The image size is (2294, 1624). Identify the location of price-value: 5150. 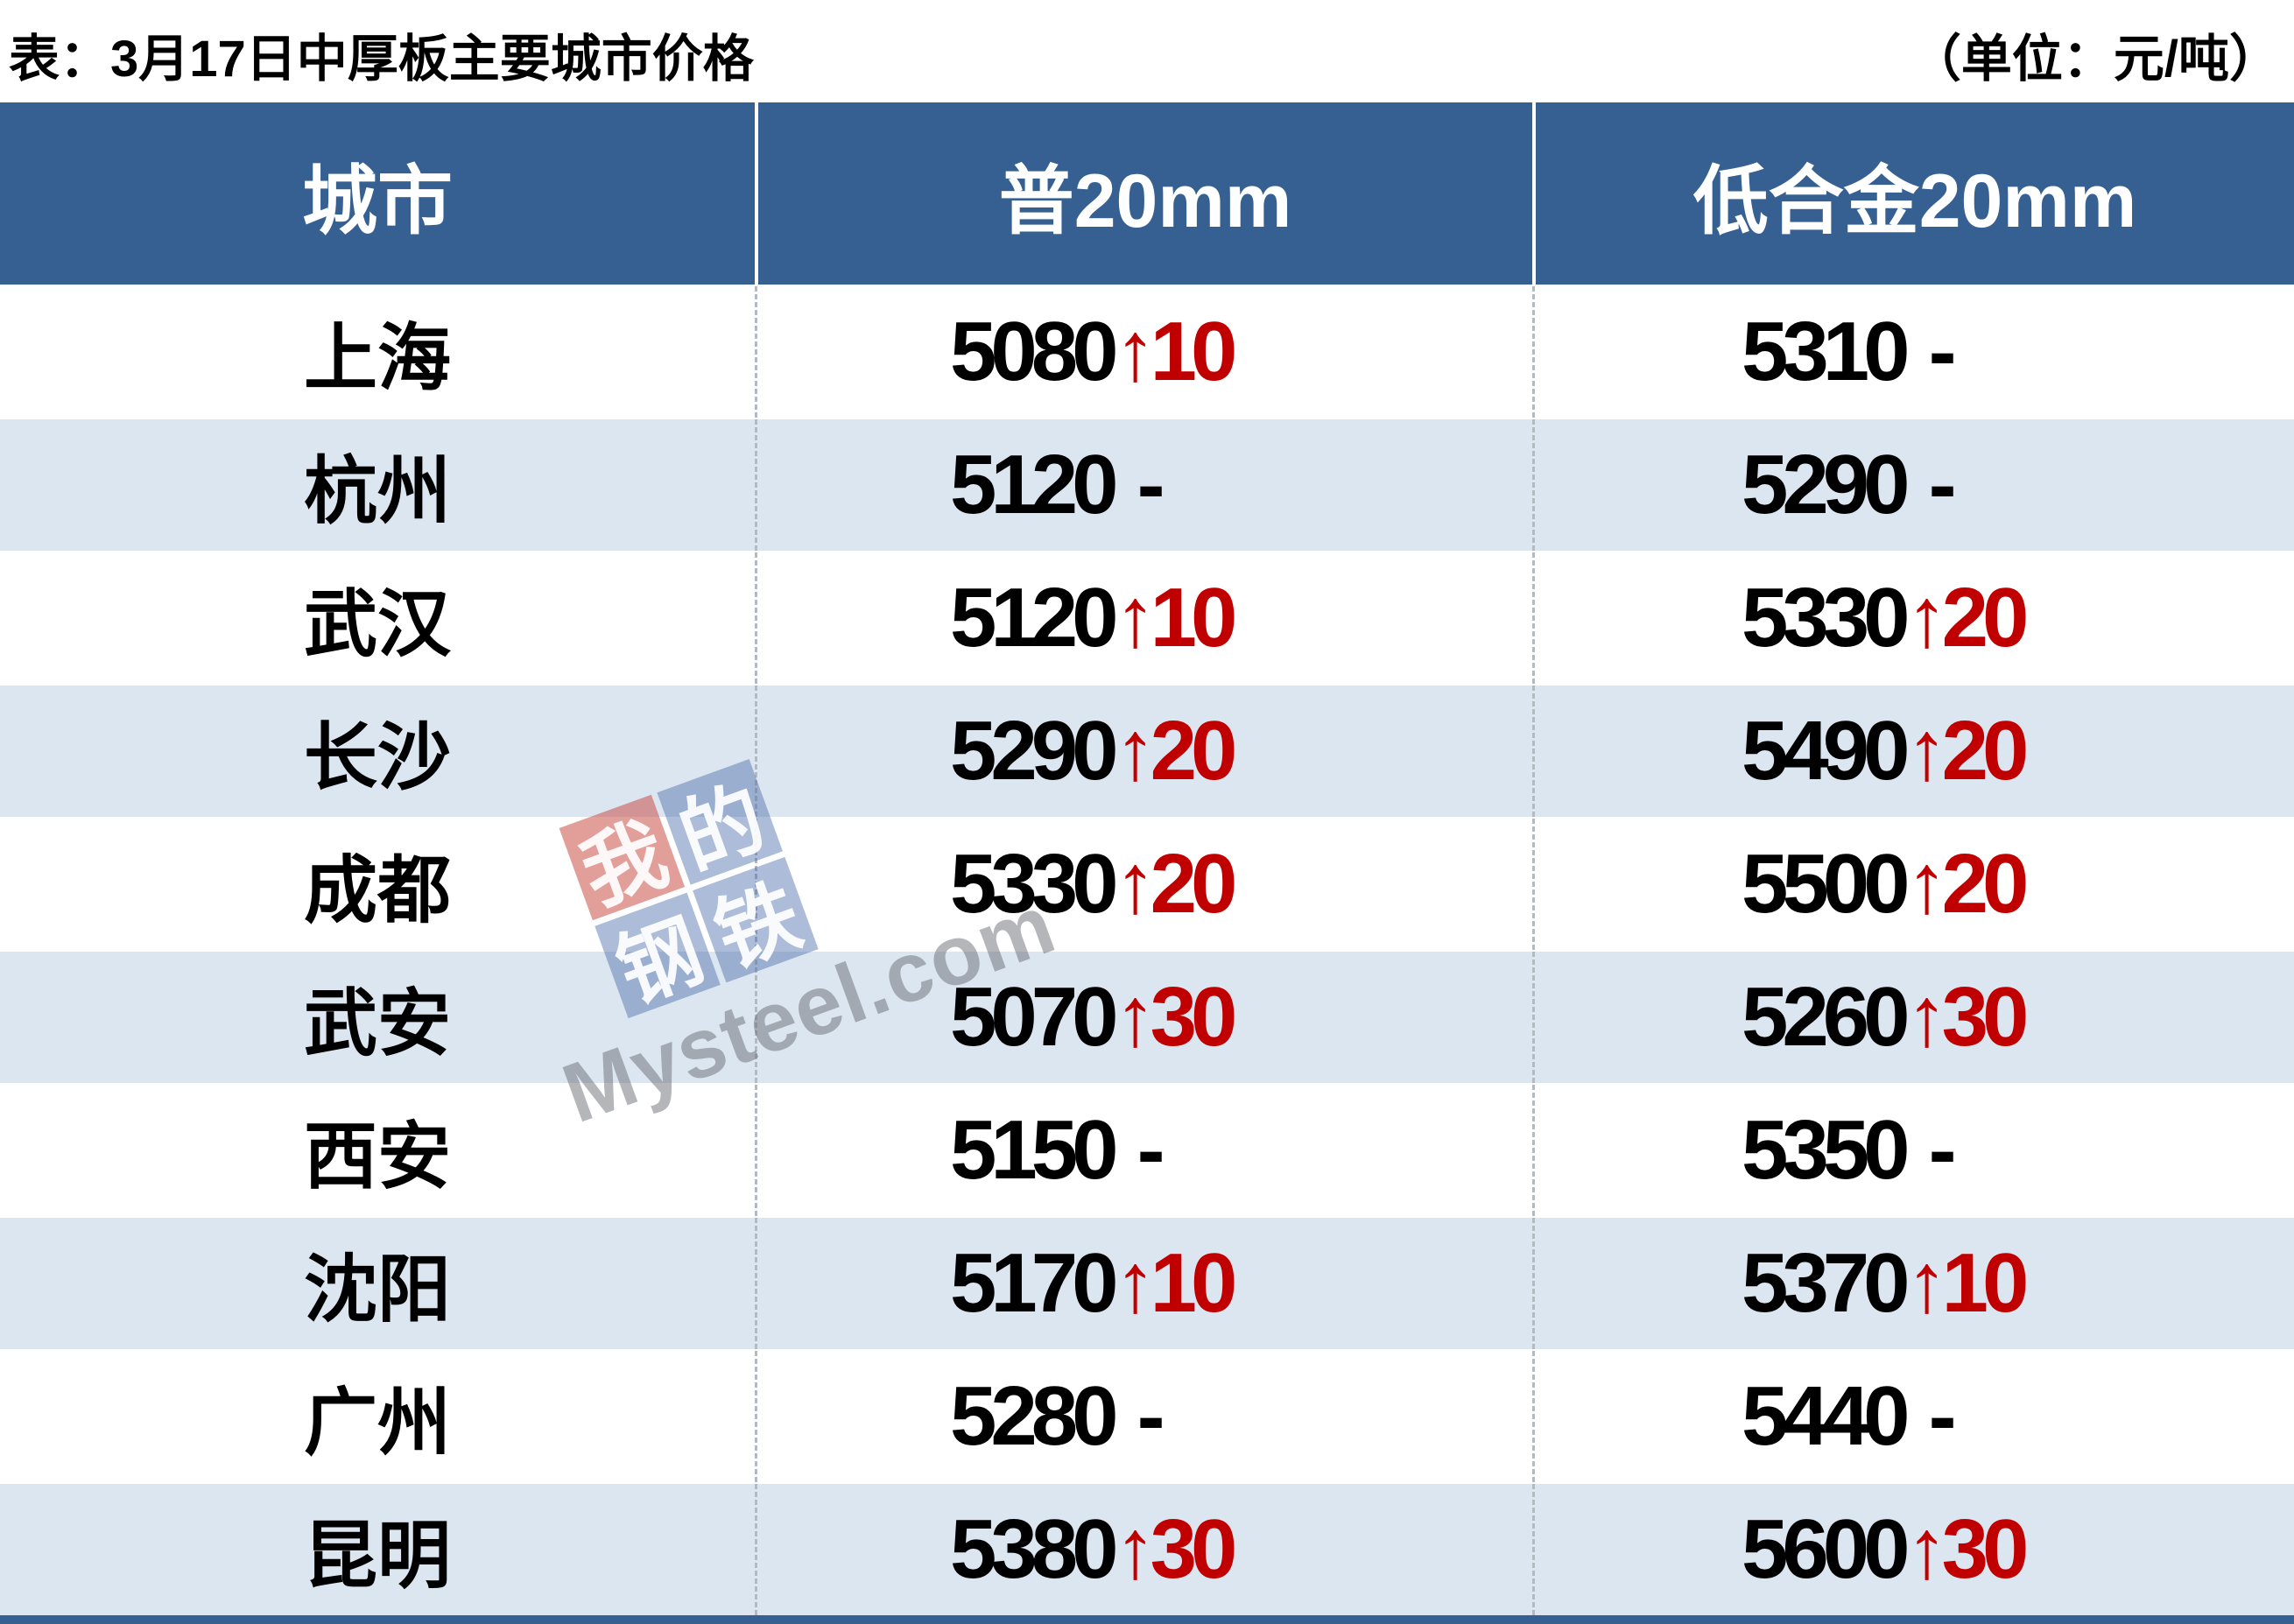
(1034, 1150).